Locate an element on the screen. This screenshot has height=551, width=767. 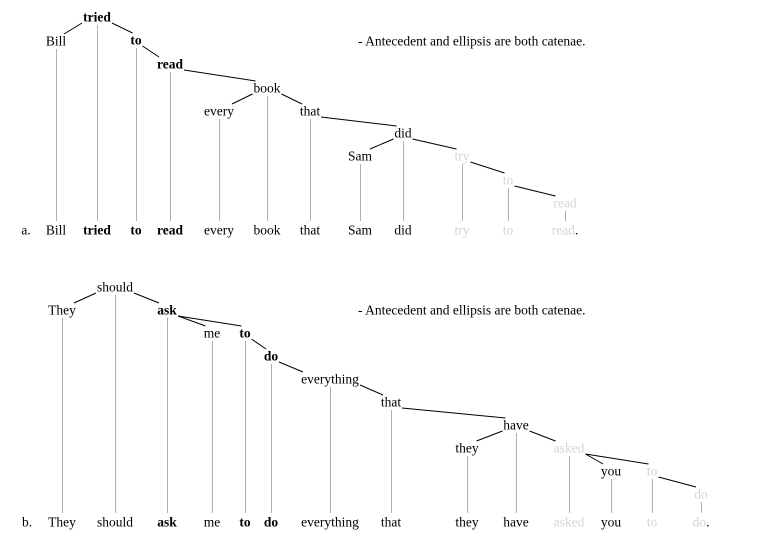
example-label: b. is located at coordinates (27, 522).